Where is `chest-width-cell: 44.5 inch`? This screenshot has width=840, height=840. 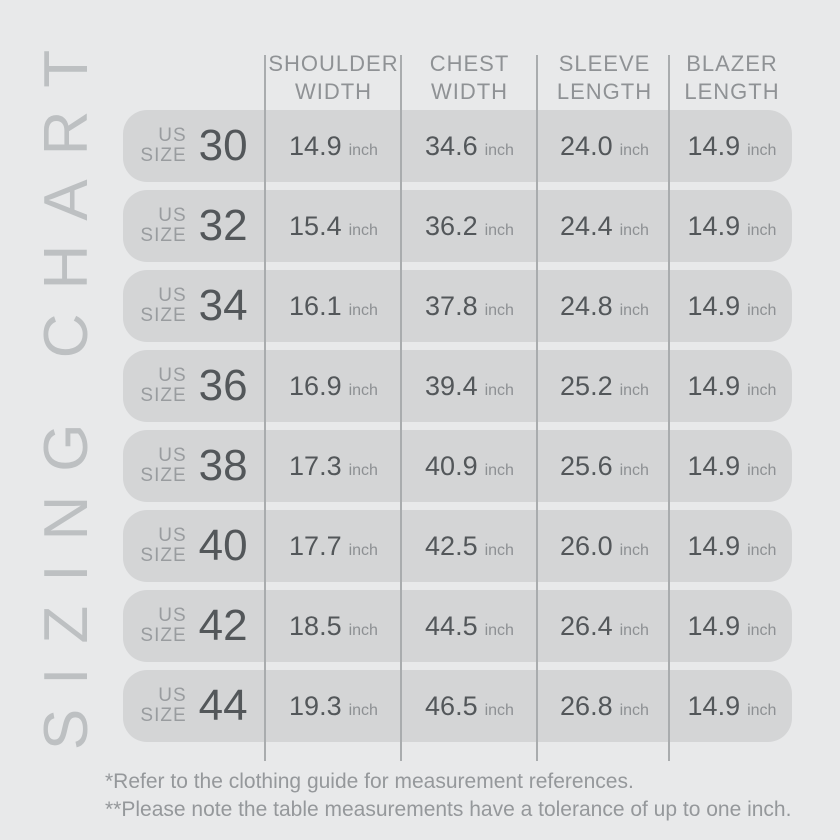
chest-width-cell: 44.5 inch is located at coordinates (469, 626).